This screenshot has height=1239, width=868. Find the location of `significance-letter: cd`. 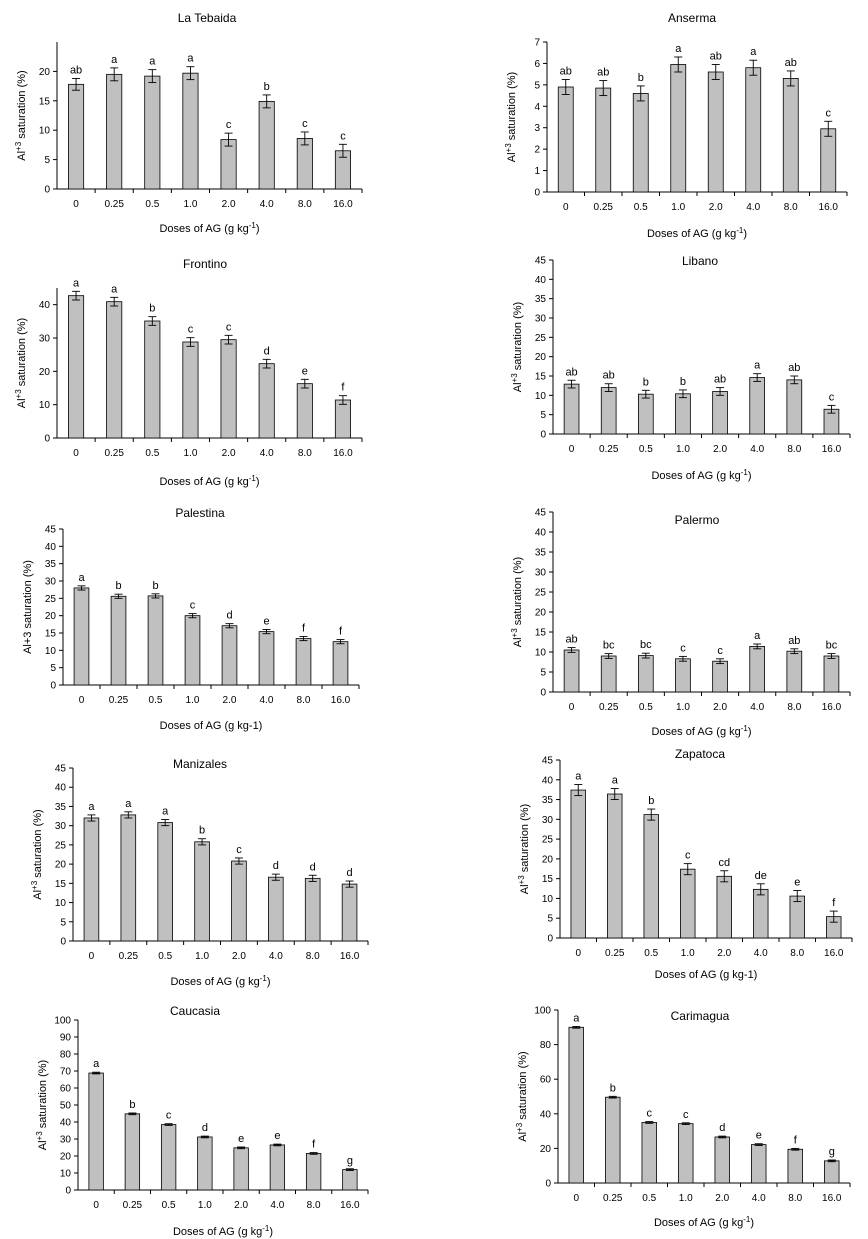

significance-letter: cd is located at coordinates (724, 863).